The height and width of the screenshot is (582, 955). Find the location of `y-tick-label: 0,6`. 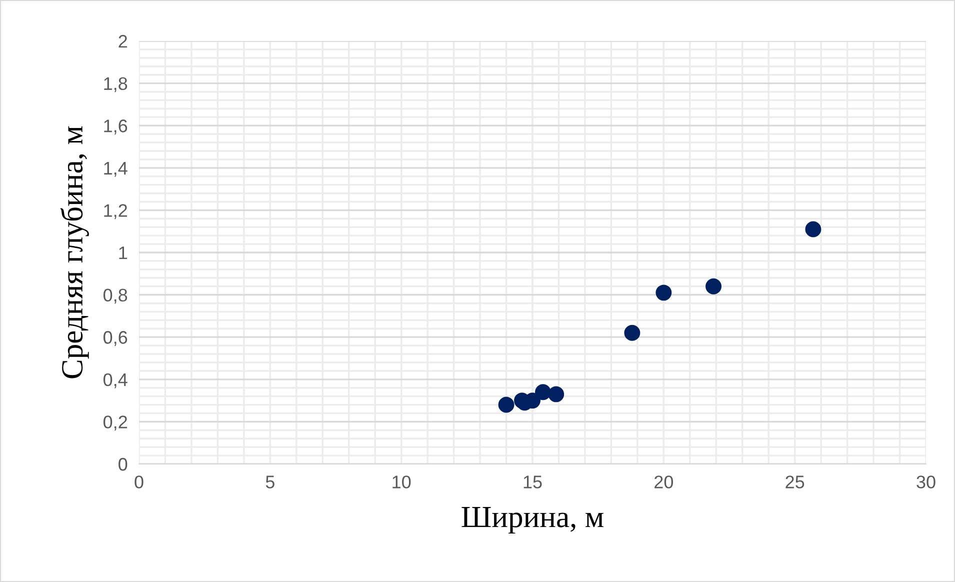

y-tick-label: 0,6 is located at coordinates (115, 338).